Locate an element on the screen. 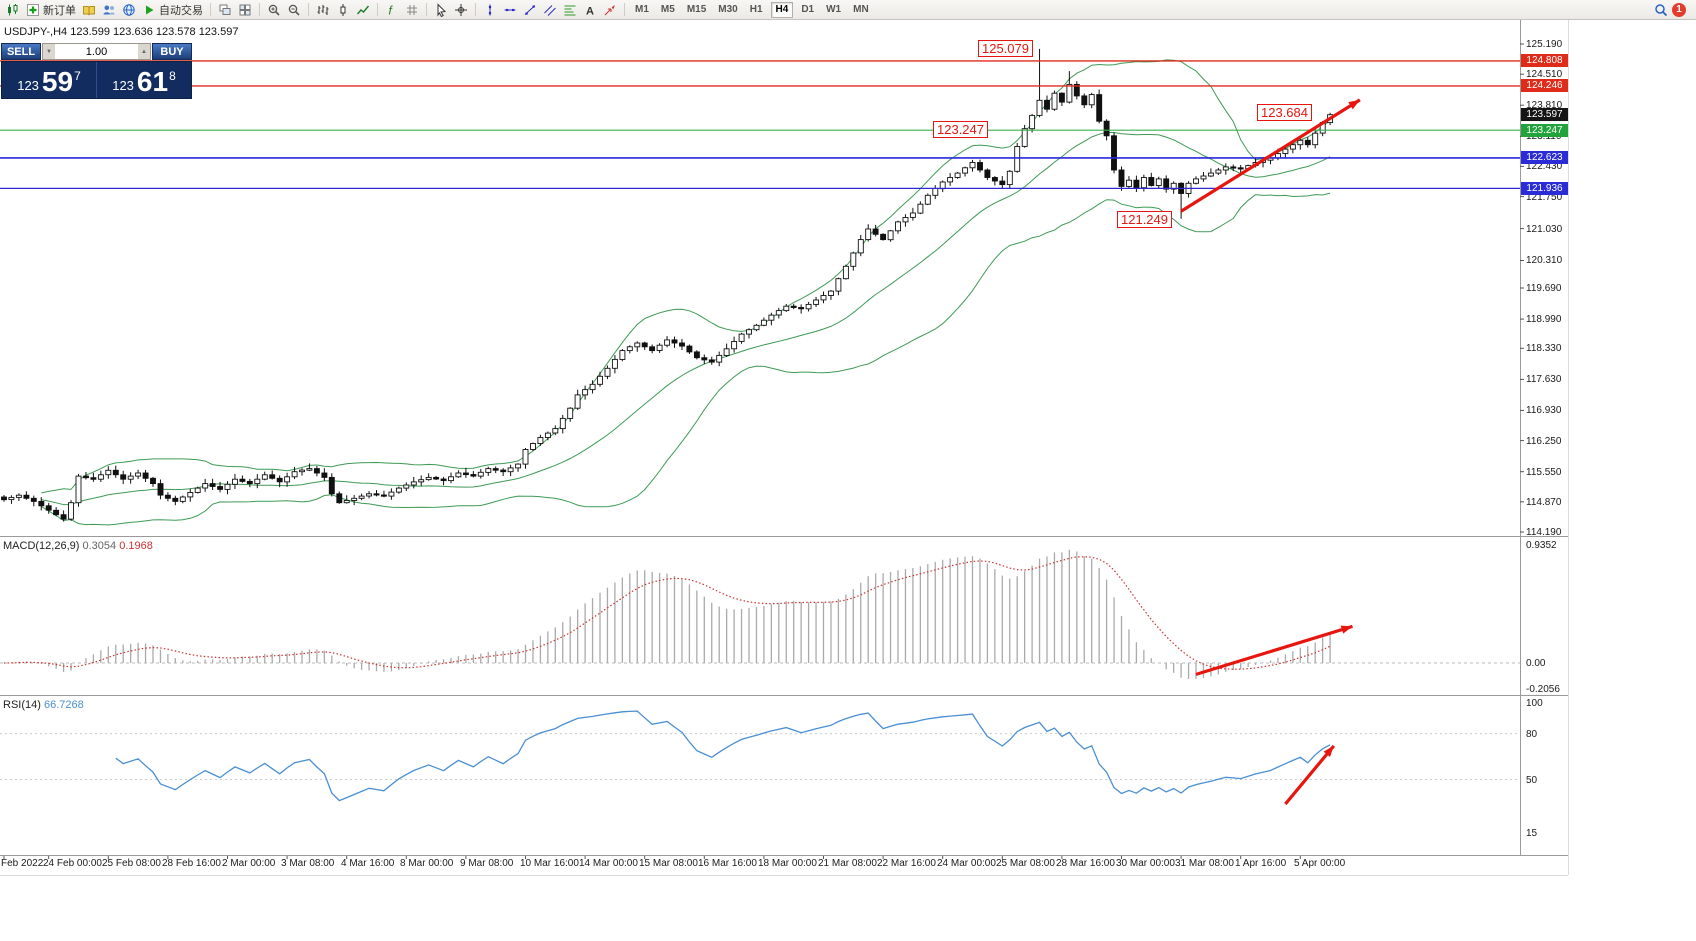  rsi-pane is located at coordinates (760, 756).